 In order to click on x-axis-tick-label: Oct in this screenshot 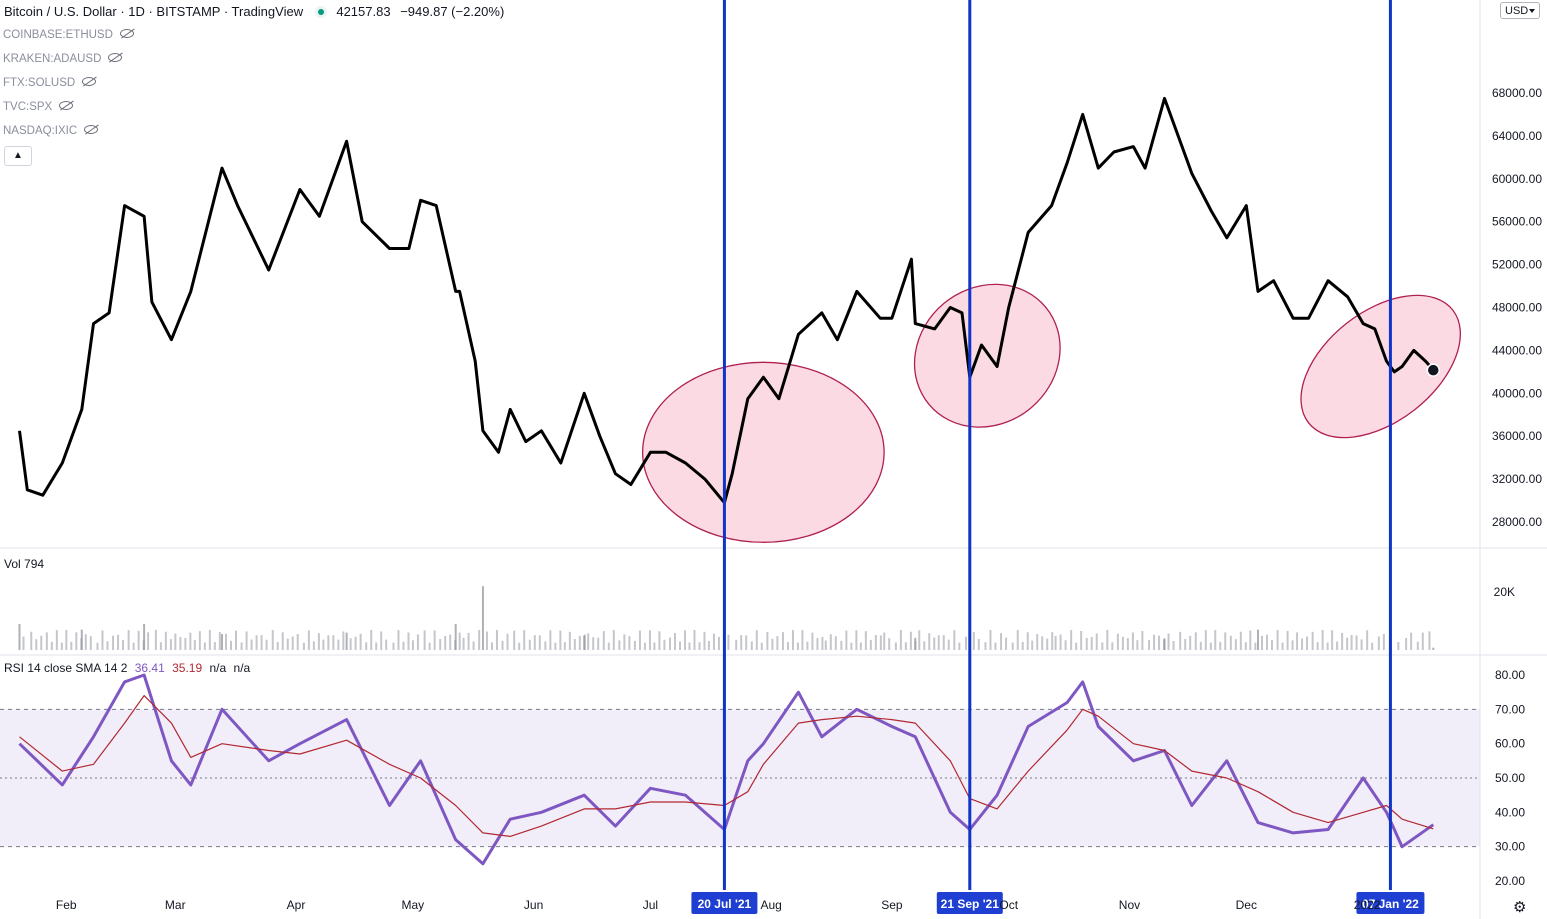, I will do `click(1008, 905)`.